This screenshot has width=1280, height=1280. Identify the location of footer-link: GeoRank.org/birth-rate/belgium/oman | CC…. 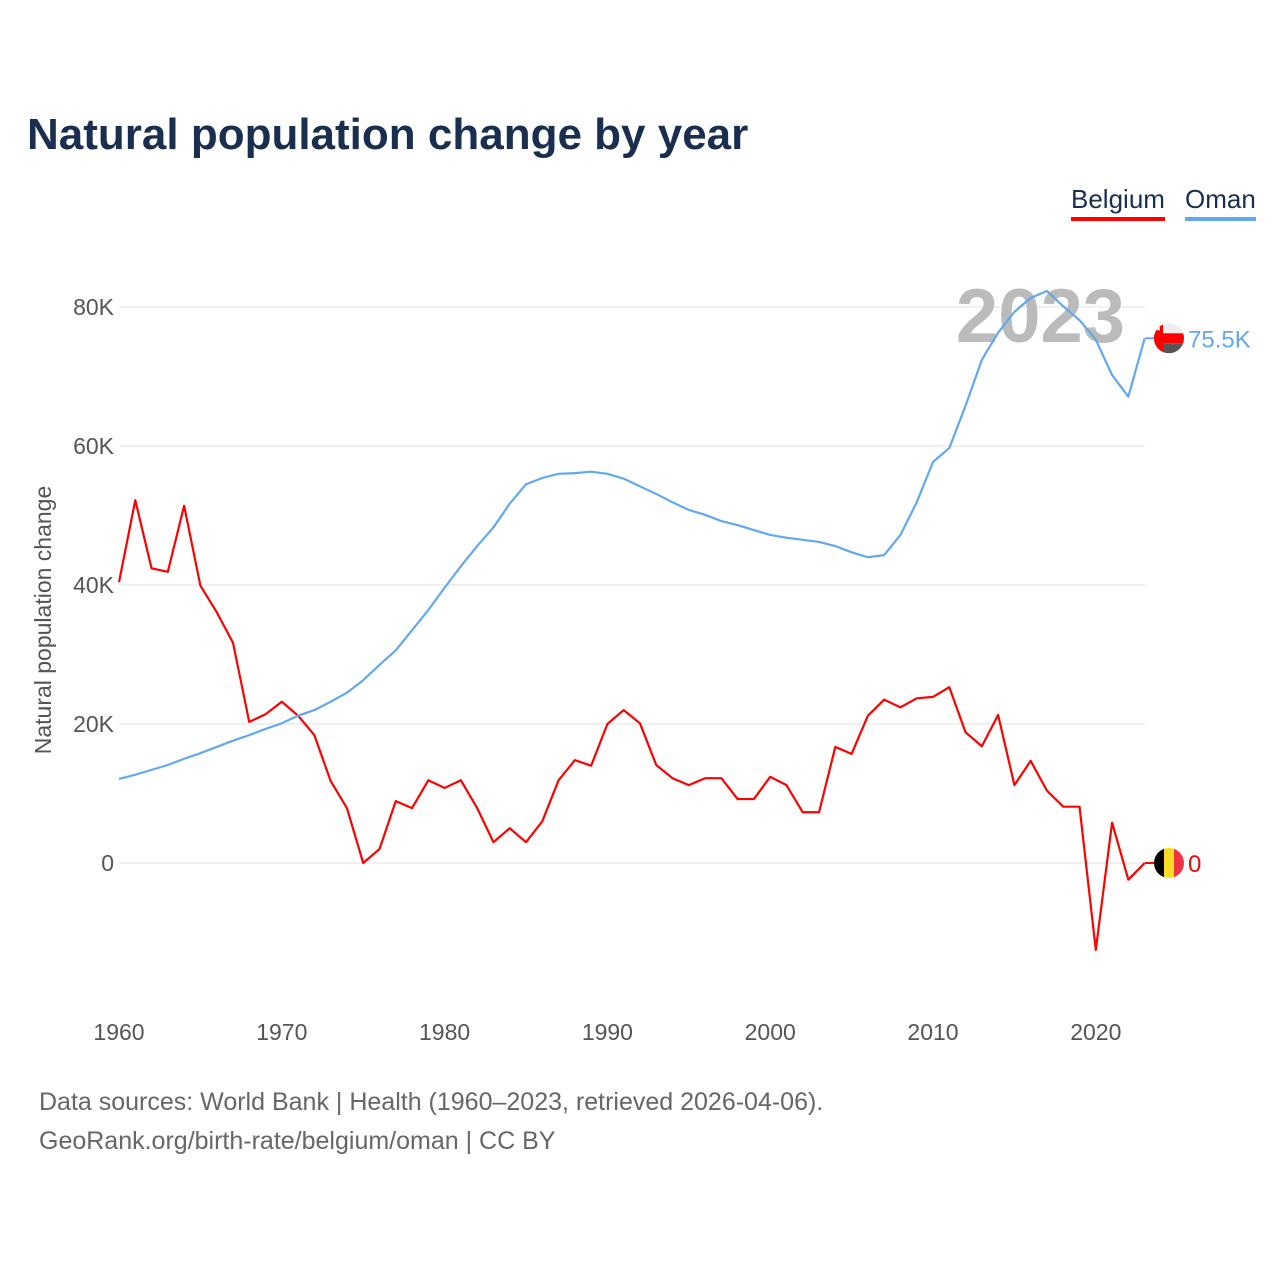
(297, 1141).